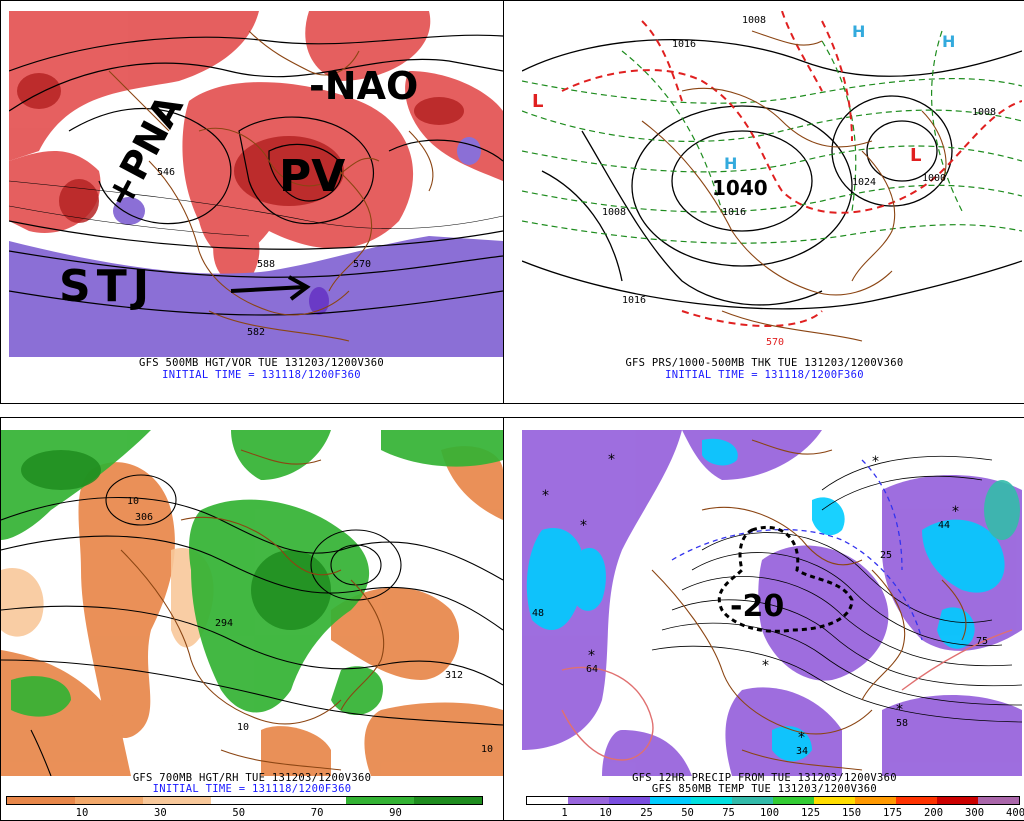 The height and width of the screenshot is (821, 1024). Describe the element at coordinates (770, 813) in the screenshot. I see `colorbar-label: 100` at that location.